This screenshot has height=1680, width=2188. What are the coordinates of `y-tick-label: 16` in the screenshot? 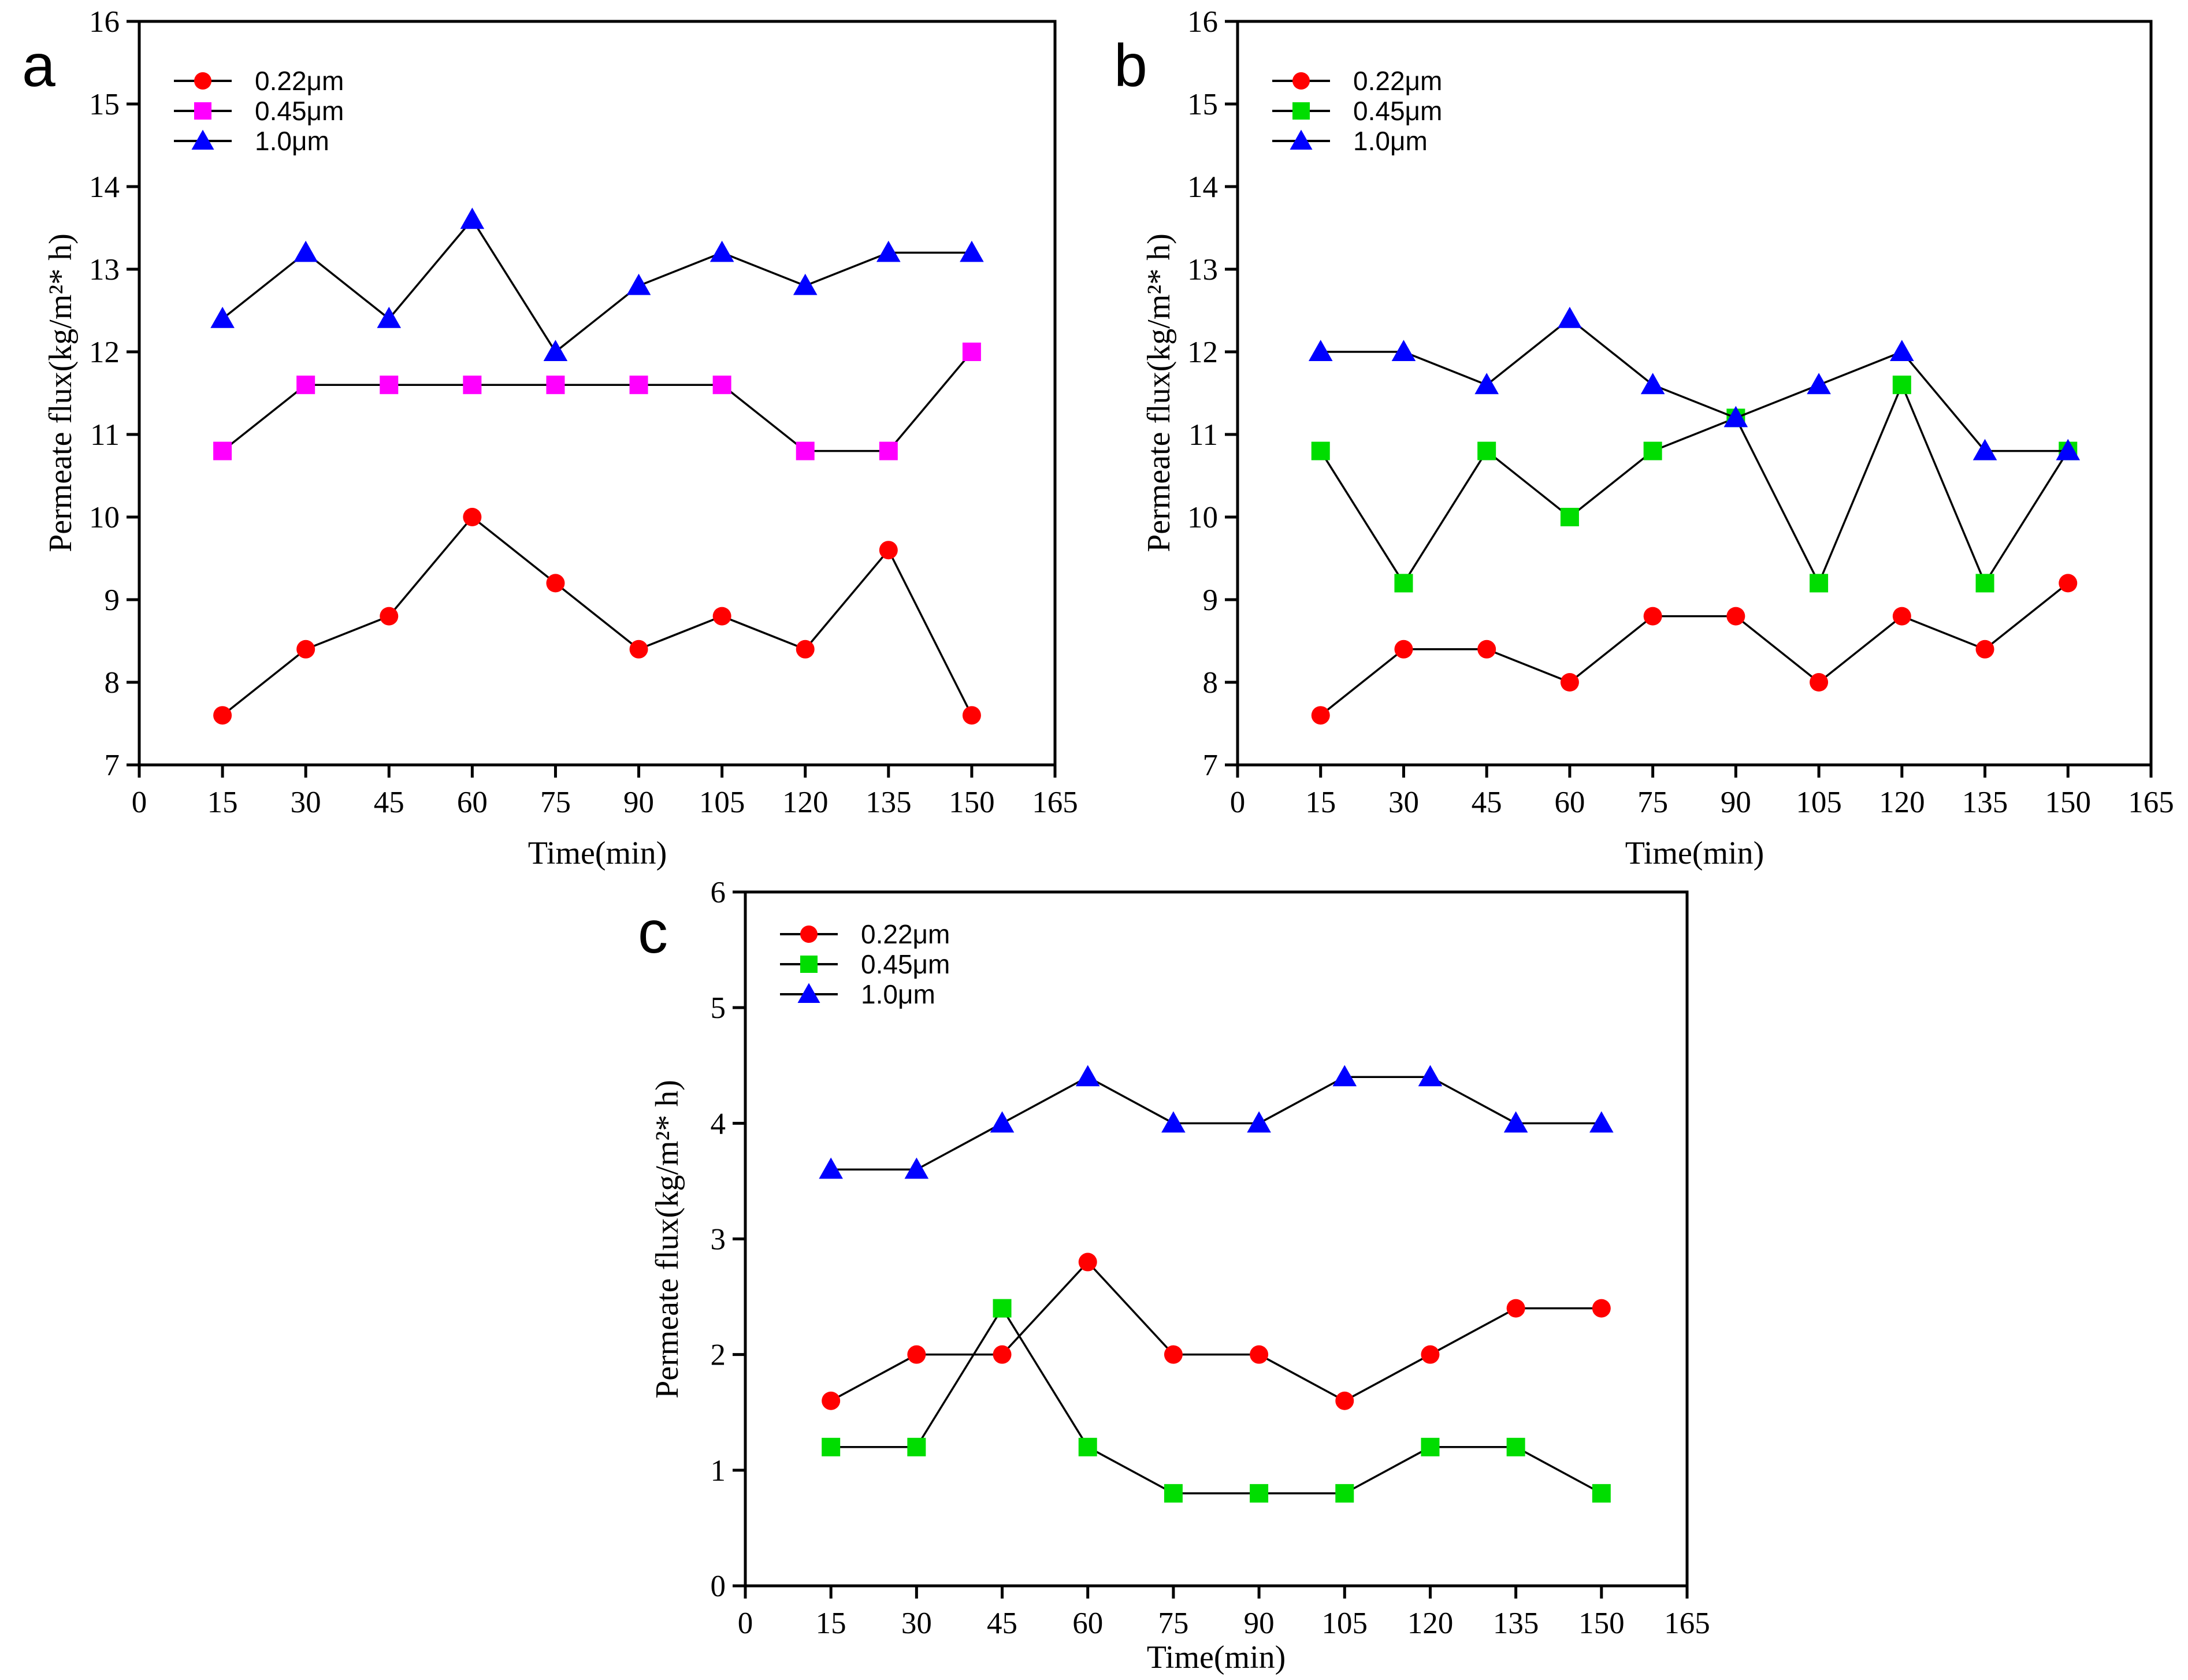 It's located at (104, 22).